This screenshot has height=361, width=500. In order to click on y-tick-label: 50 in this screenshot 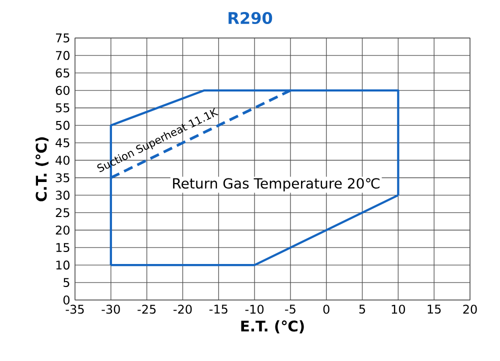, I will do `click(63, 125)`.